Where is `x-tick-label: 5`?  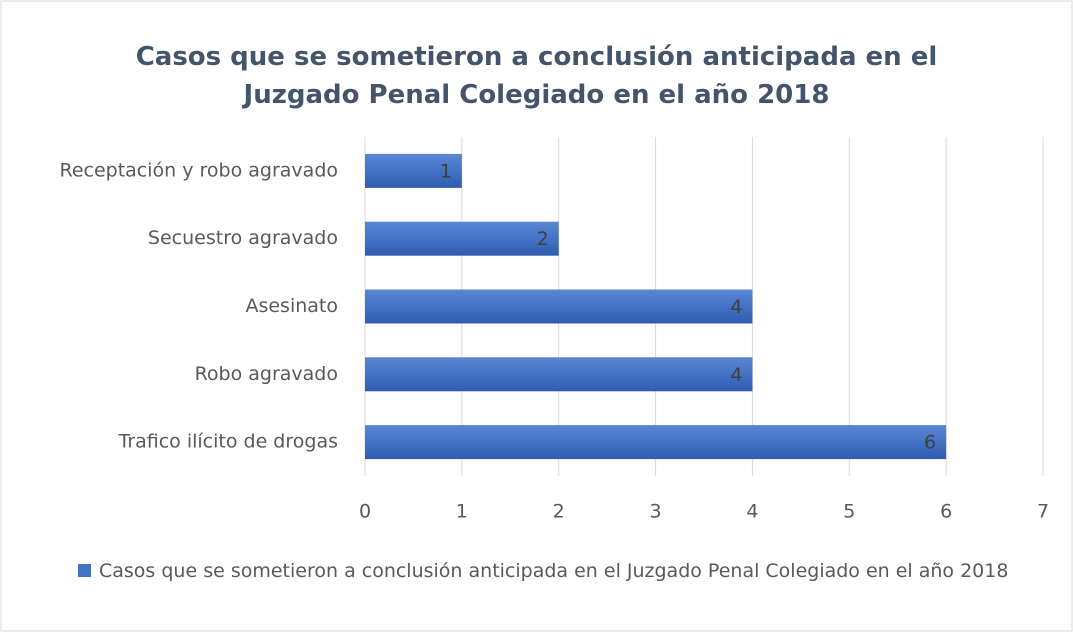 x-tick-label: 5 is located at coordinates (849, 512).